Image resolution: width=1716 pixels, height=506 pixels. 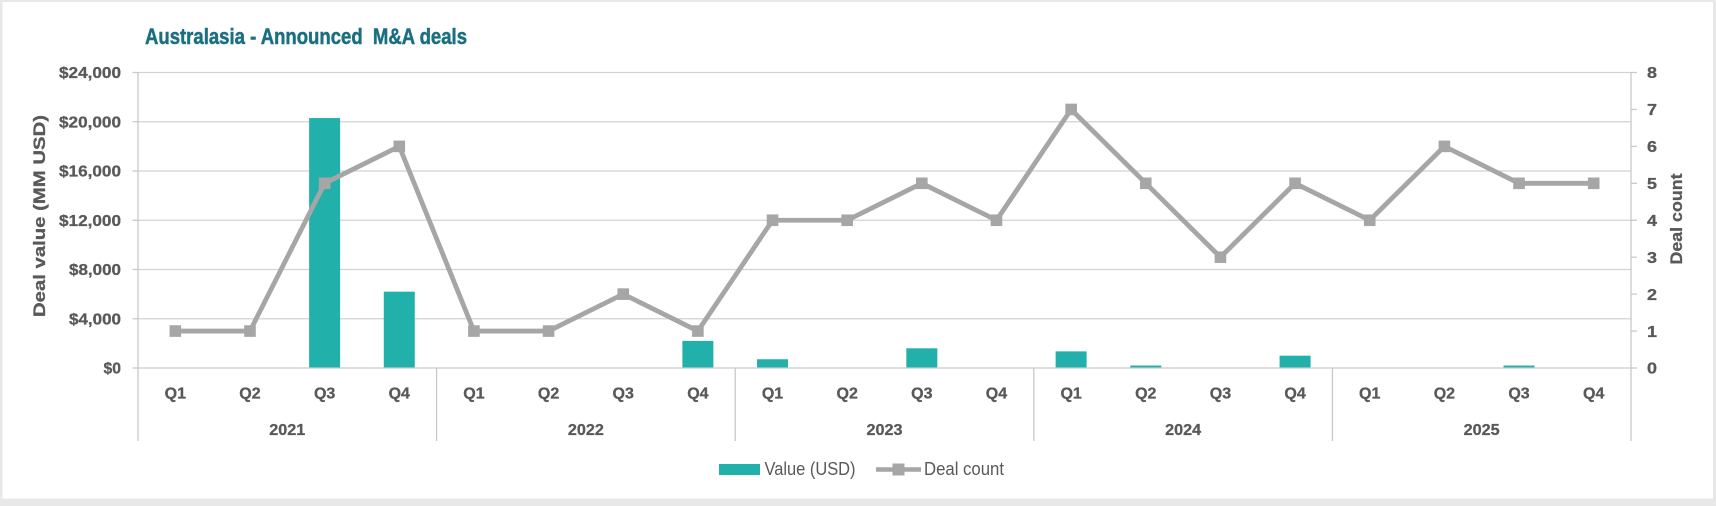 What do you see at coordinates (306, 36) in the screenshot?
I see `svg-text:Australasia - Announced M&A d: Australasia - Announced M&A deals` at bounding box center [306, 36].